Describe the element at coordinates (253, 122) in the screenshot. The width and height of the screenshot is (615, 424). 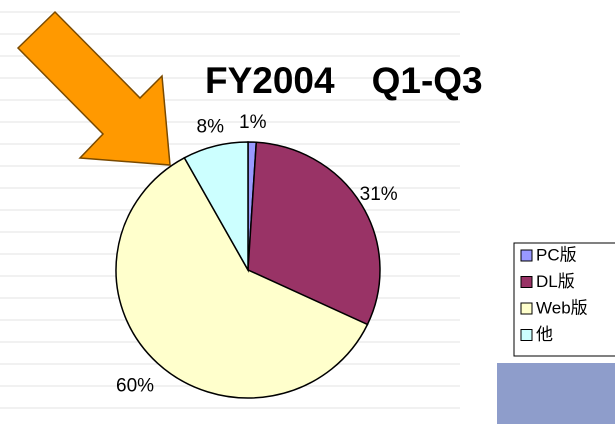
I see `data-label: 1%` at that location.